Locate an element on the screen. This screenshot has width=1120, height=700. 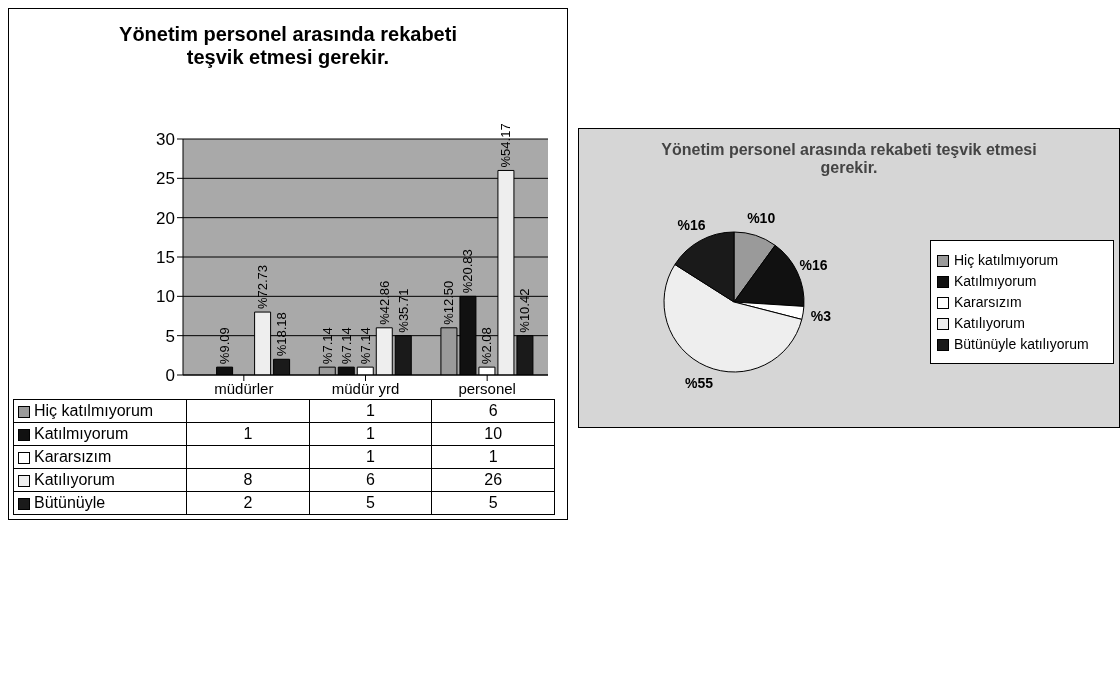
x-tick-label: personel is located at coordinates (487, 388).